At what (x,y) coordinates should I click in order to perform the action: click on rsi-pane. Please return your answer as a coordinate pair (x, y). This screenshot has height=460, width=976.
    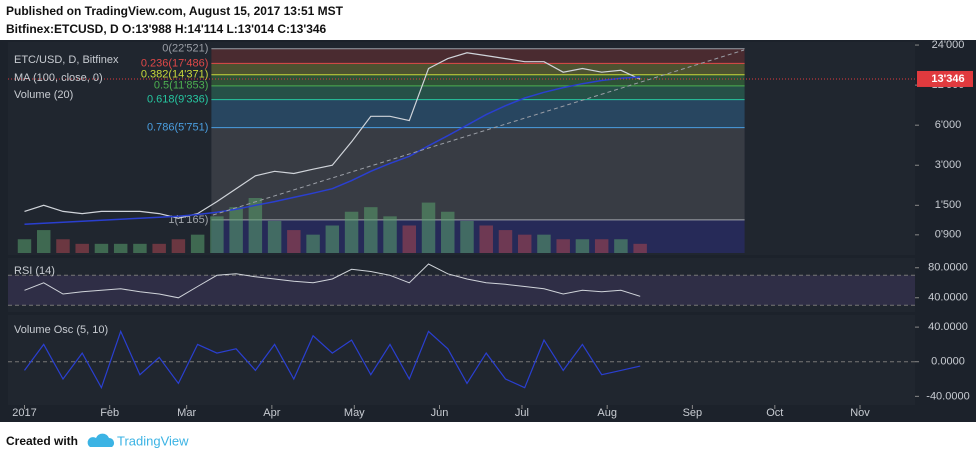
    Looking at the image, I should click on (461, 285).